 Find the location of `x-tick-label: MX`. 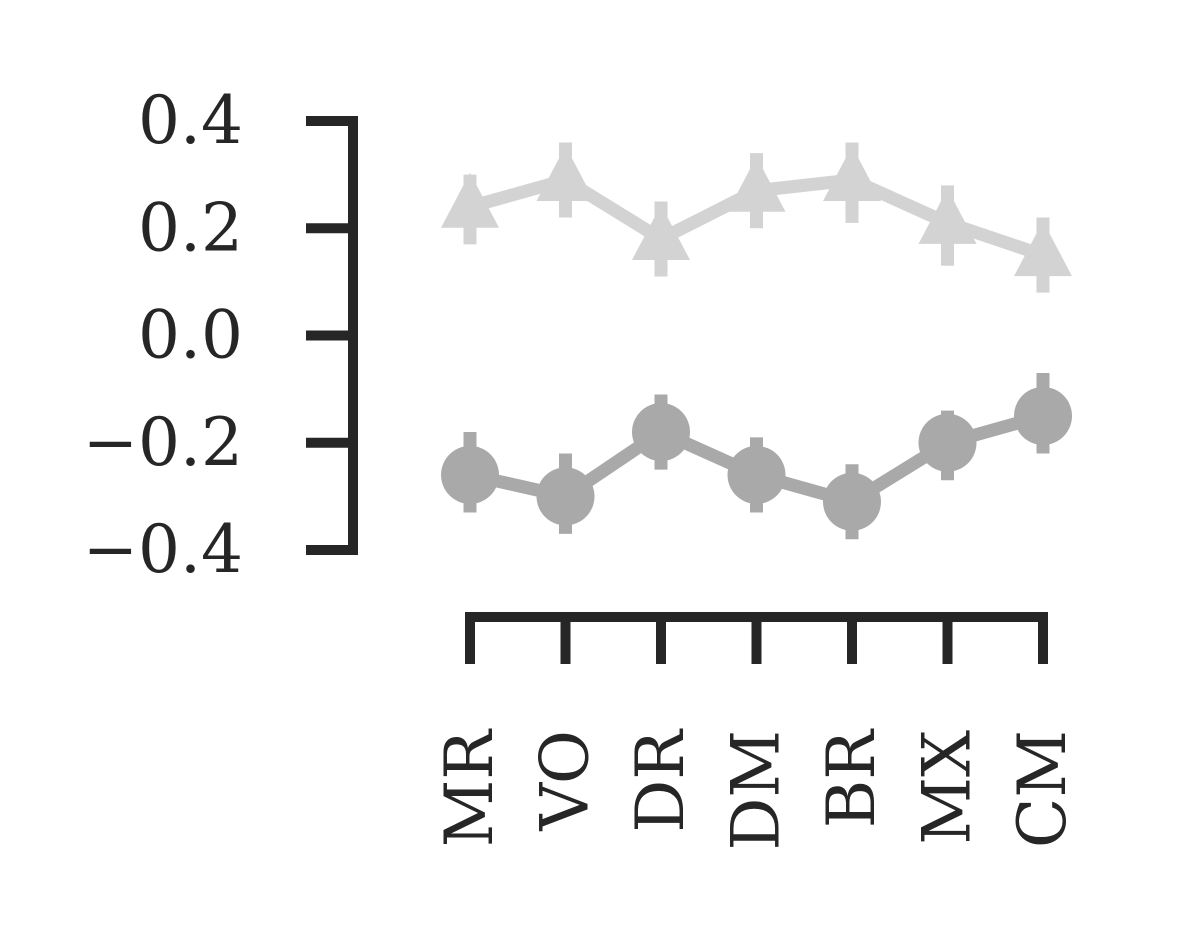

x-tick-label: MX is located at coordinates (947, 787).